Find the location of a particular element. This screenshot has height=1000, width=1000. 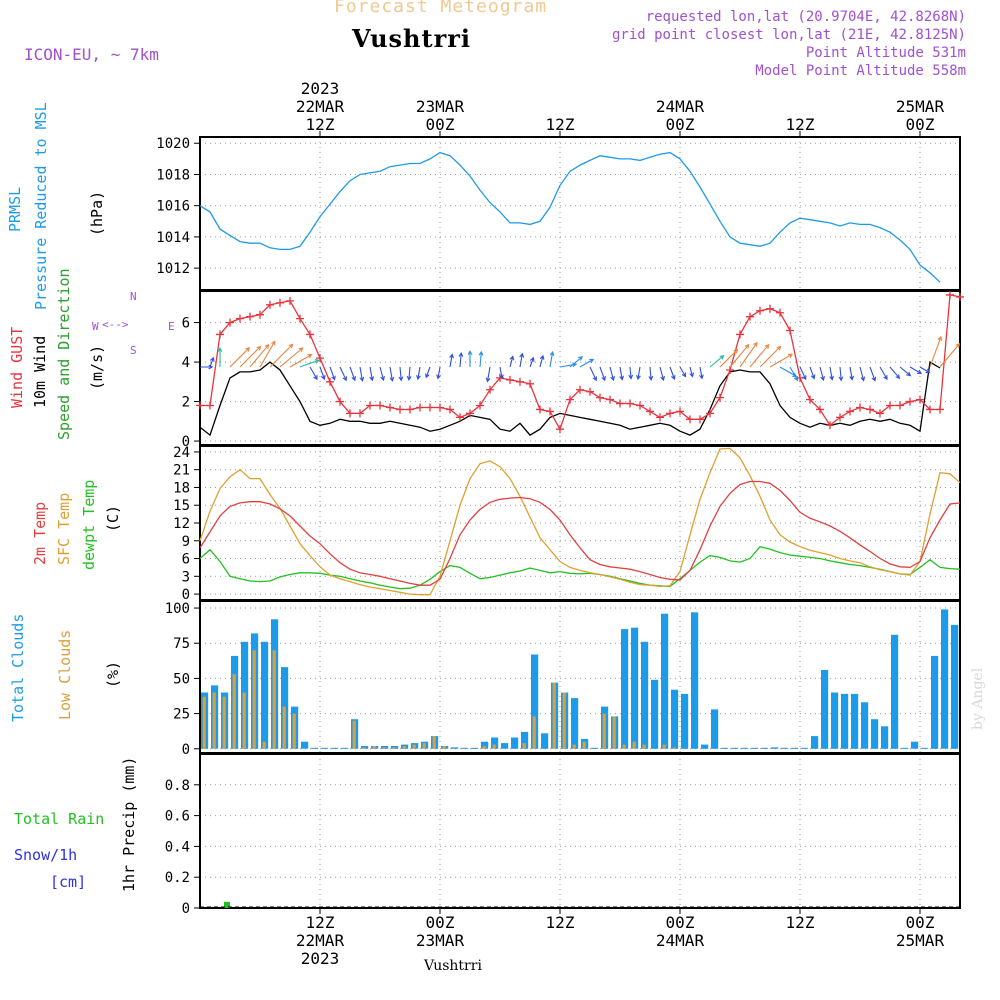

prmsl-line is located at coordinates (570, 217).